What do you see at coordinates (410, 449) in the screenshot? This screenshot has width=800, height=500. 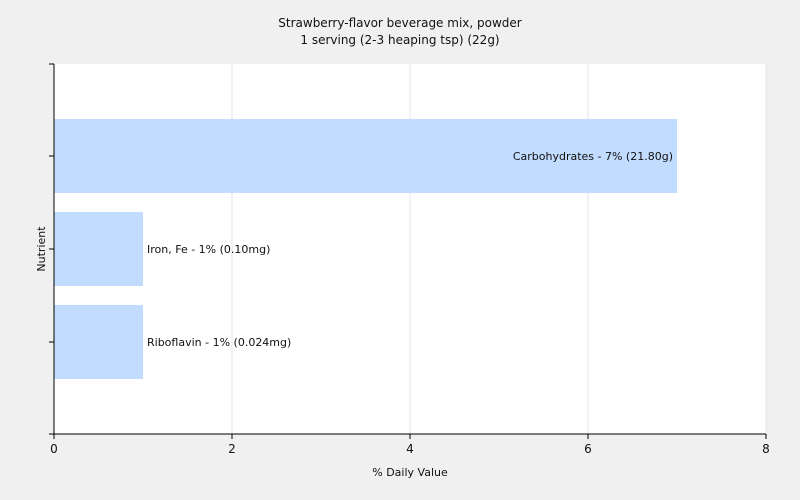 I see `x-tick-label: 4` at bounding box center [410, 449].